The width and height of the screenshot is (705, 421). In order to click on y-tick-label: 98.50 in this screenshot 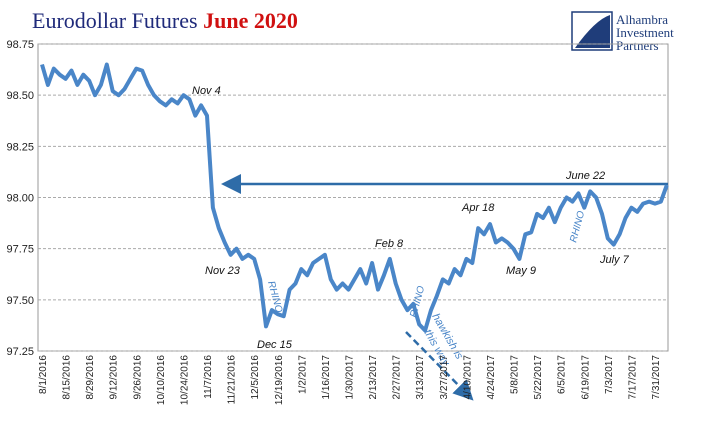, I will do `click(20, 96)`.